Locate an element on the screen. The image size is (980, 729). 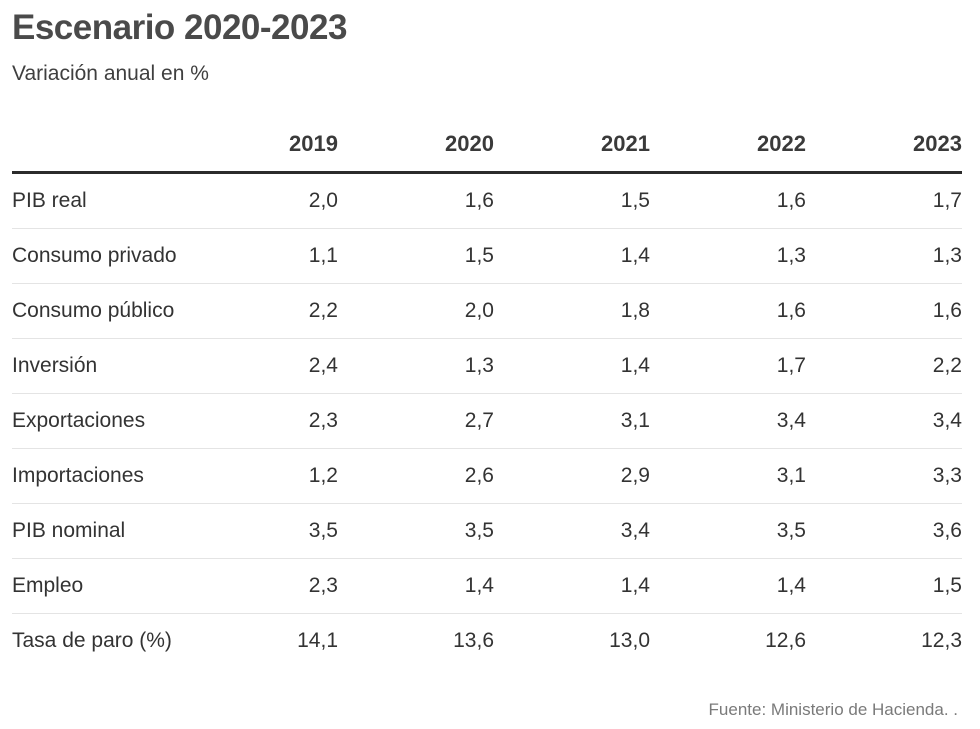
table-row: Exportaciones 2,3 2,7 3,1 3,4 3,4 is located at coordinates (487, 421).